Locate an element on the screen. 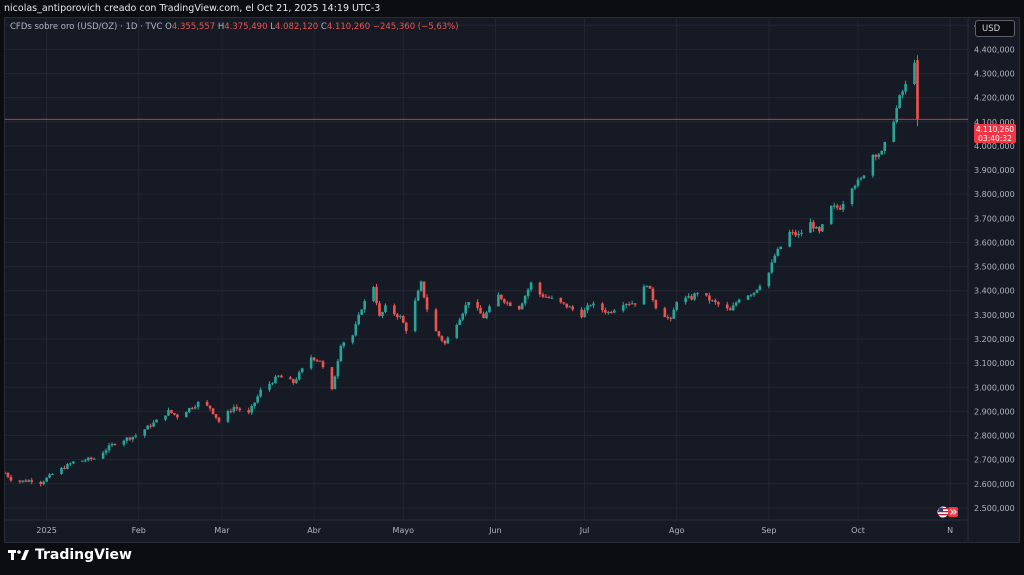 The image size is (1024, 575). y-tick-label: 3.100,000 is located at coordinates (994, 363).